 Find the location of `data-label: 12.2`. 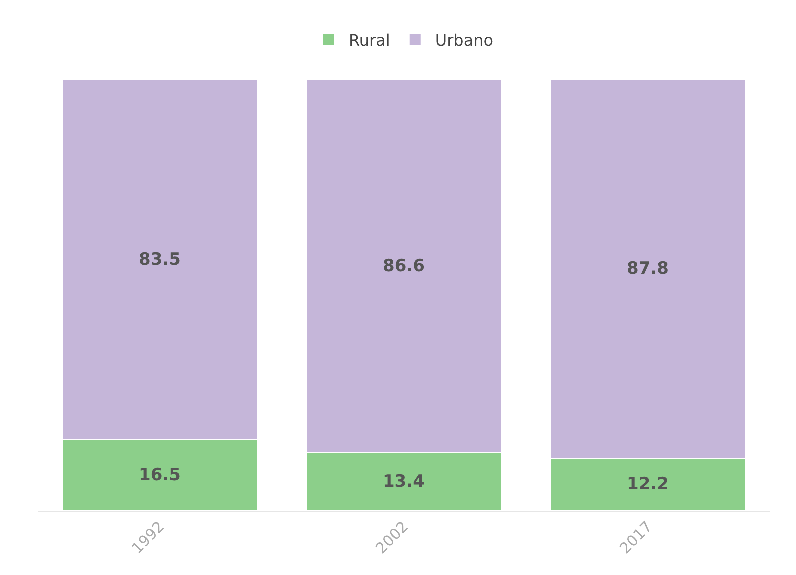

data-label: 12.2 is located at coordinates (648, 484).